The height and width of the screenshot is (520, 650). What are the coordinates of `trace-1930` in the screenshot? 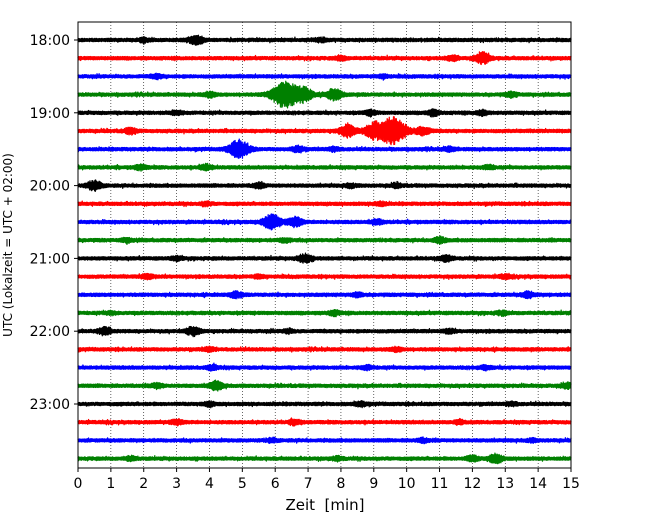 It's located at (324, 148).